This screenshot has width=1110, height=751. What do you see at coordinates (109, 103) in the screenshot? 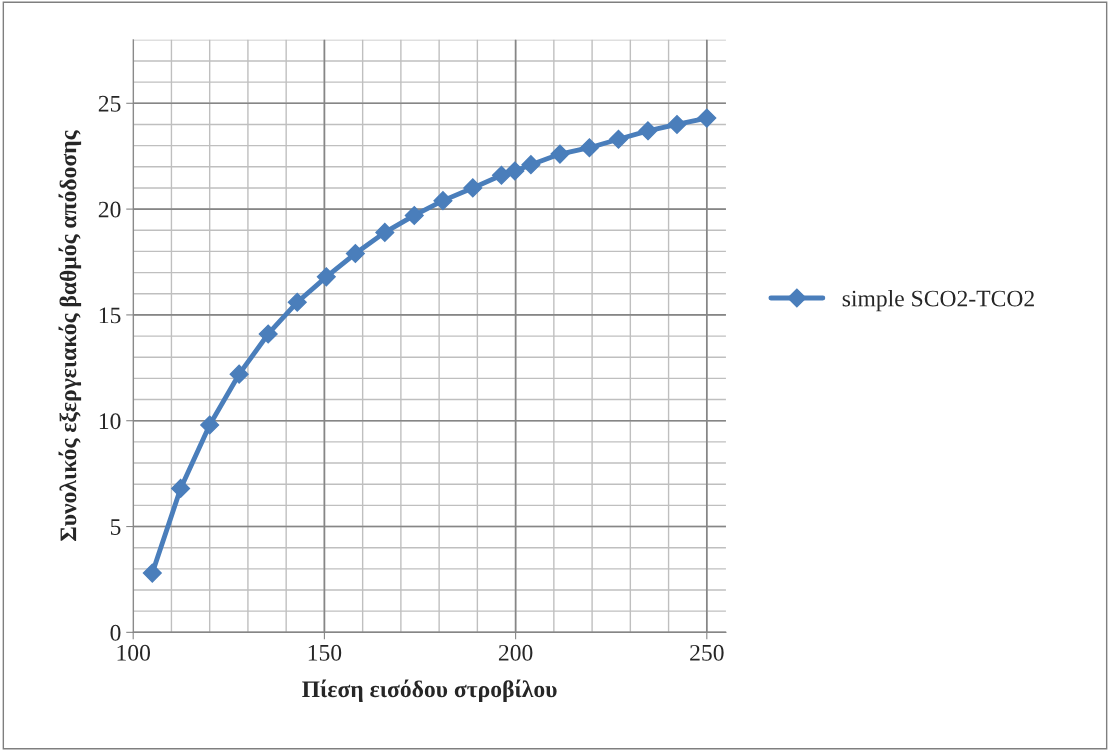
I see `y-tick-label: 25` at bounding box center [109, 103].